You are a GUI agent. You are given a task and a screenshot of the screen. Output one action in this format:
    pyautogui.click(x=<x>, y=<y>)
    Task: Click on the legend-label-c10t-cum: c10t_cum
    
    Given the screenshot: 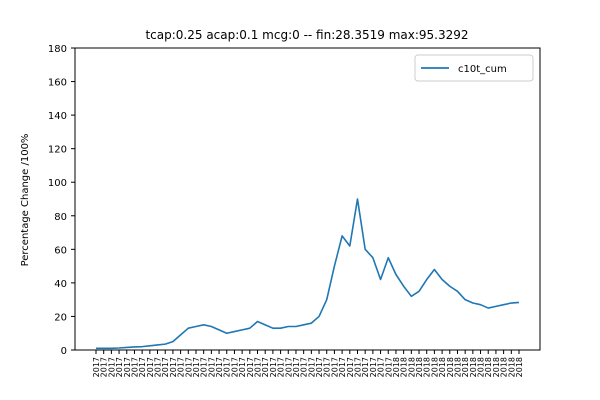 What is the action you would take?
    pyautogui.click(x=482, y=69)
    